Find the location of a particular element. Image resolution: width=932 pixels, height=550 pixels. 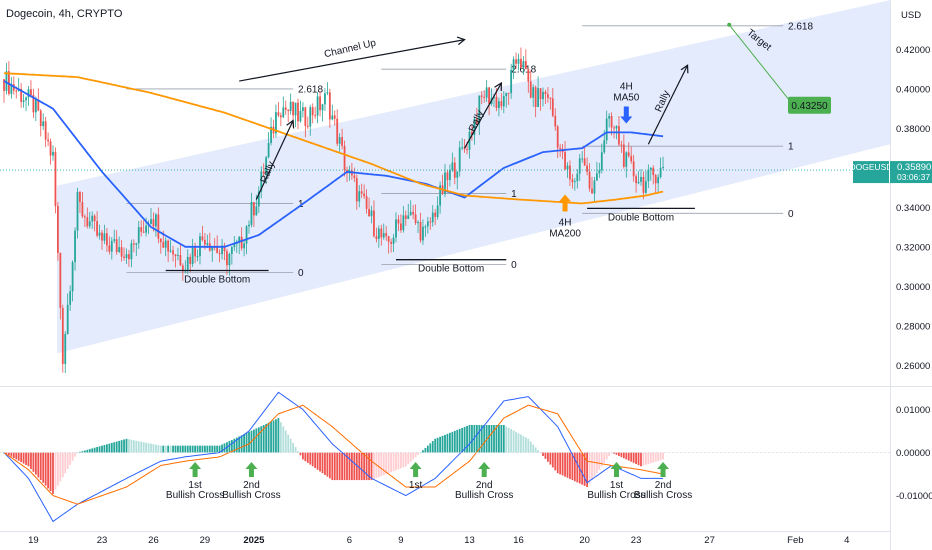

fib-label-zero: 0 is located at coordinates (301, 273).